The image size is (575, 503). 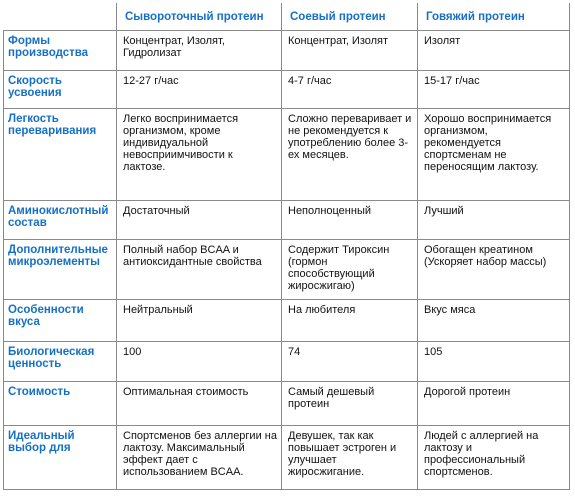 I want to click on table-row-biological-value: Биологическая ценность 100 74 105, so click(x=286, y=361).